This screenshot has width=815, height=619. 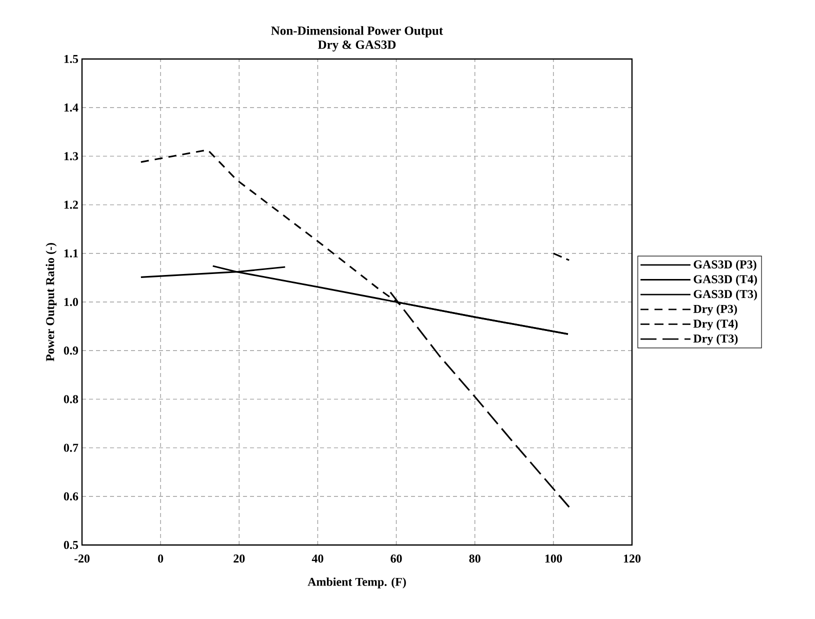 What do you see at coordinates (71, 302) in the screenshot?
I see `y-tick-label: 1.0` at bounding box center [71, 302].